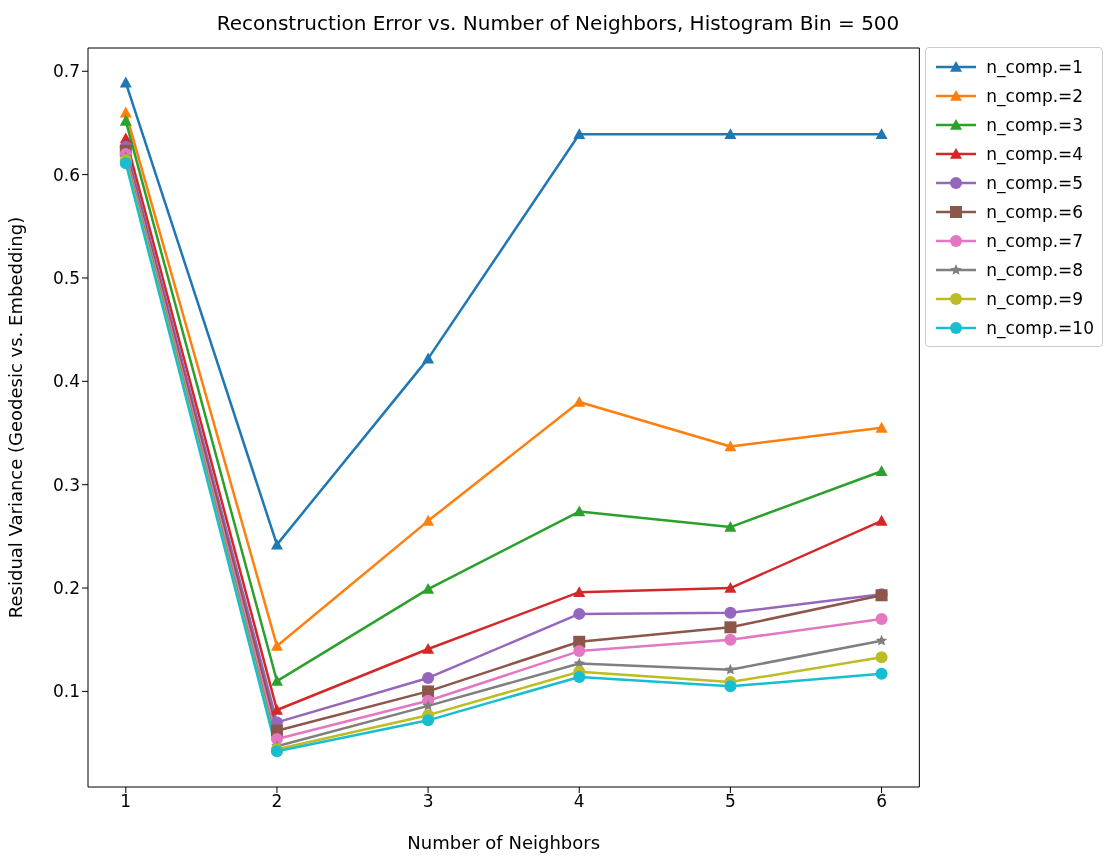  I want to click on x-tick-label: 2, so click(277, 801).